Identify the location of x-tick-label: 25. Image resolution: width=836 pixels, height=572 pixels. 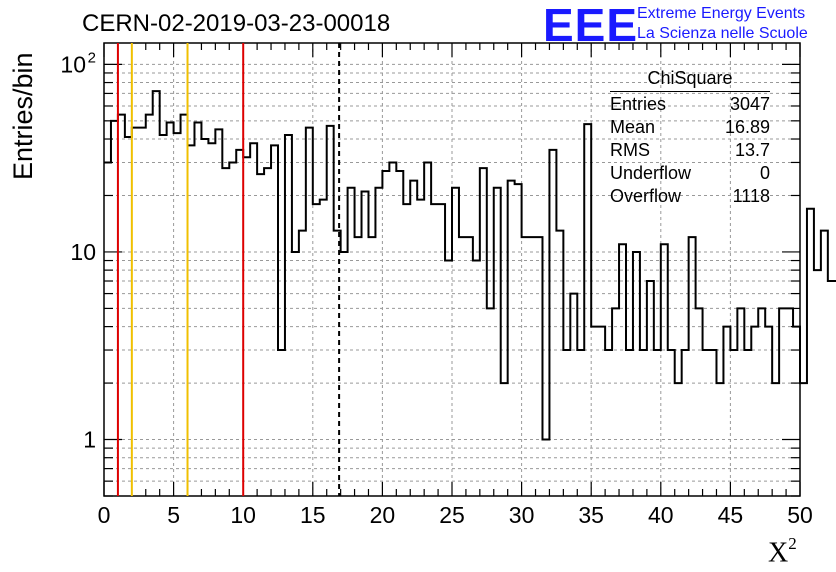
(452, 515).